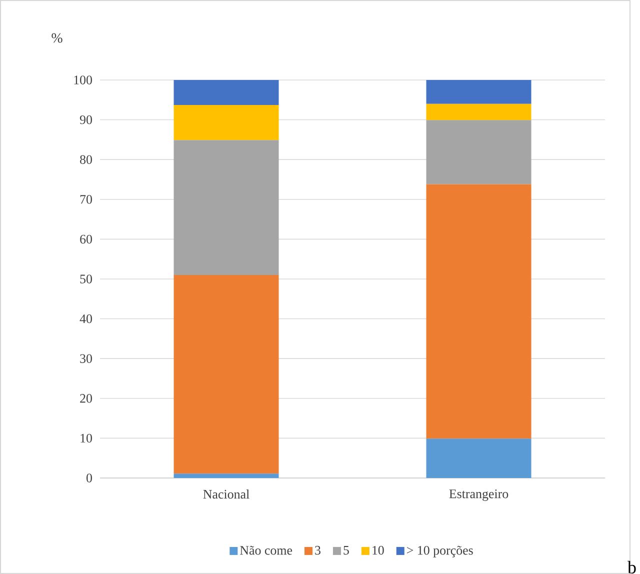 This screenshot has width=640, height=574. I want to click on legend-label: 5, so click(346, 550).